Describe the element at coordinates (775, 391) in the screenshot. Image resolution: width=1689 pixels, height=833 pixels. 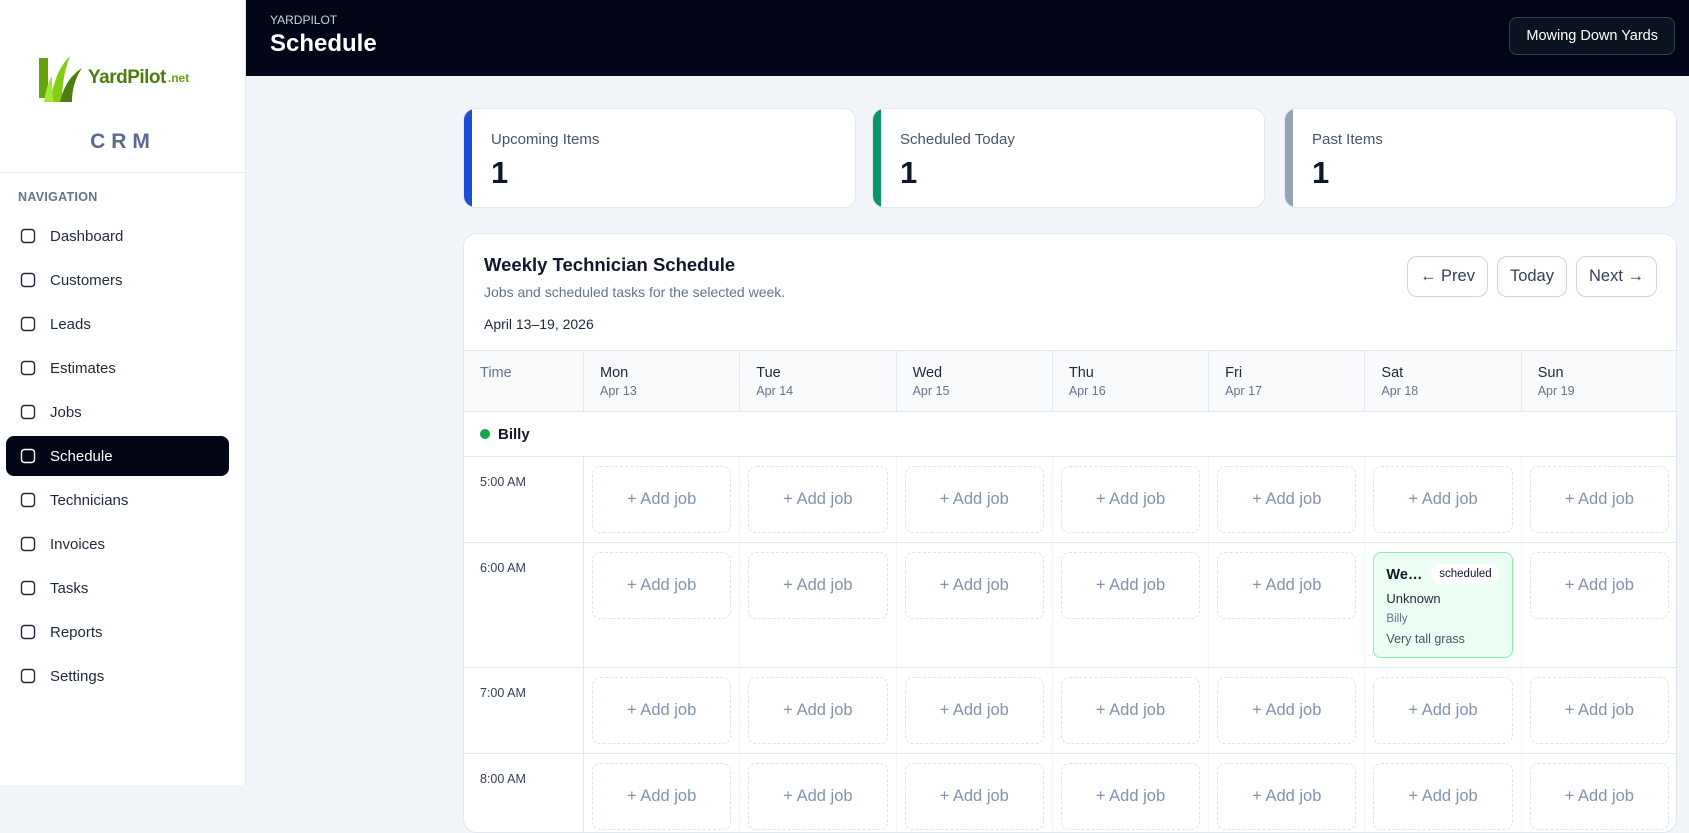
I see `day-date: Apr 14` at that location.